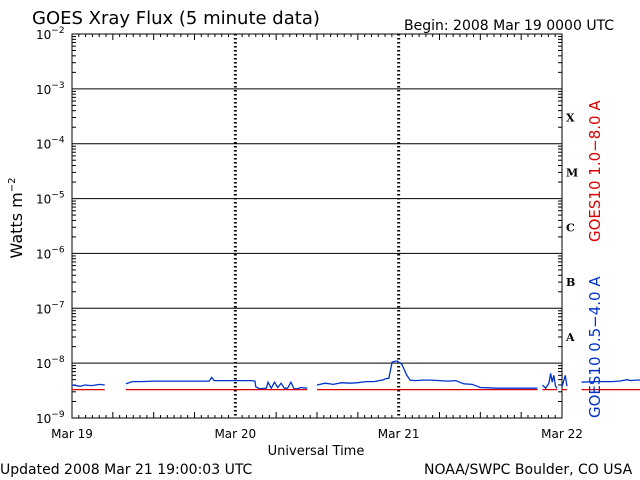  What do you see at coordinates (50, 308) in the screenshot?
I see `y-tick-label: 10⁻⁷` at bounding box center [50, 308].